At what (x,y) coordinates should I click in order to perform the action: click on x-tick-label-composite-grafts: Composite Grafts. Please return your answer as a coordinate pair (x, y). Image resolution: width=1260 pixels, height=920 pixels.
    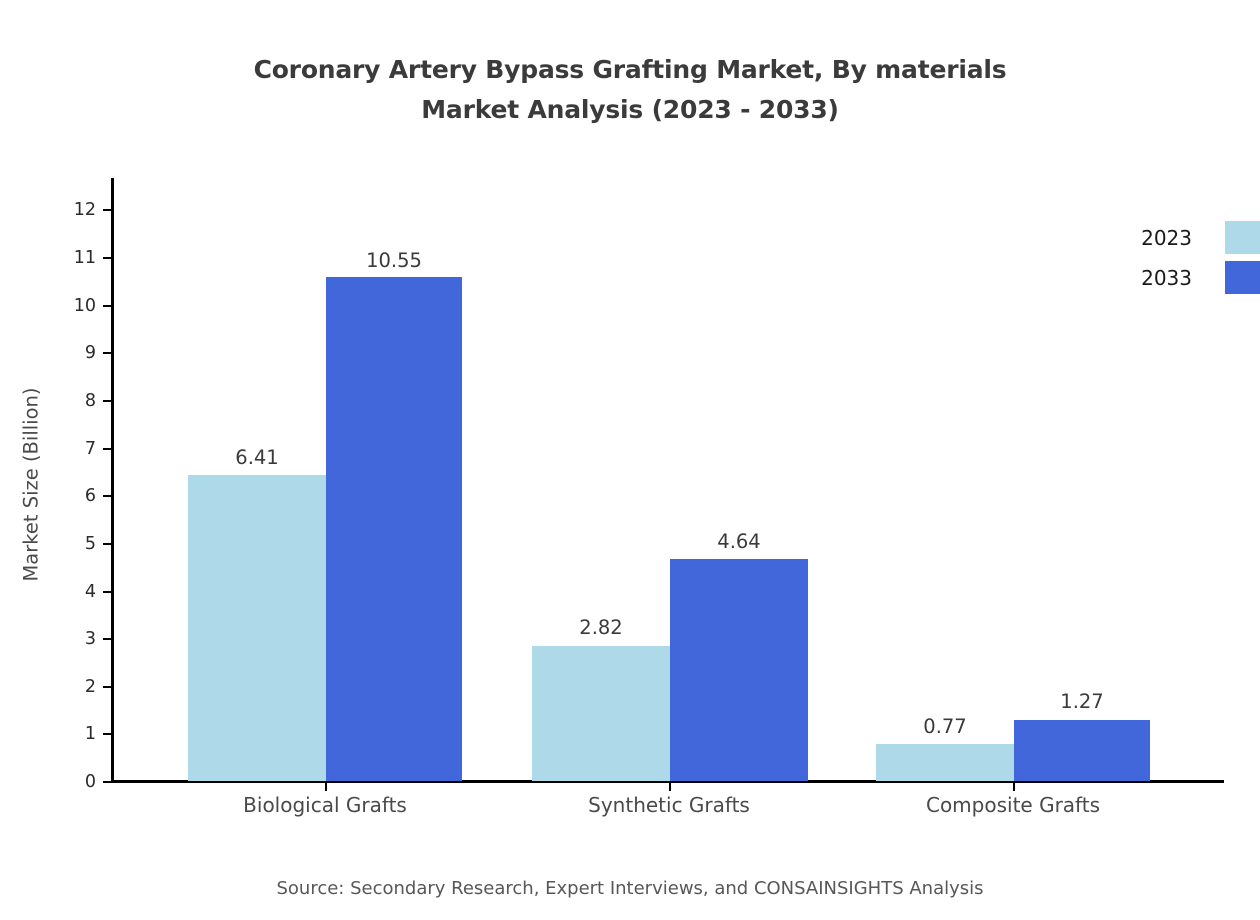
    Looking at the image, I should click on (1013, 805).